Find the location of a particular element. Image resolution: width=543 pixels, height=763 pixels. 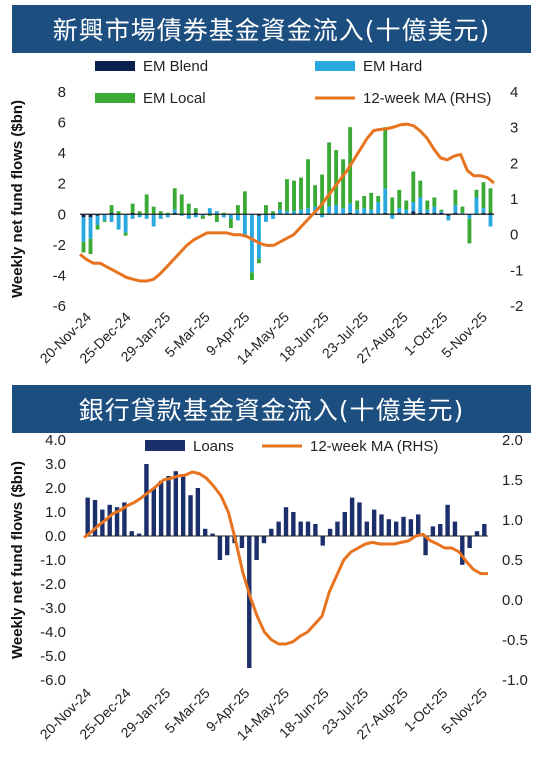

y-tick-label: 4.0 is located at coordinates (55, 440).